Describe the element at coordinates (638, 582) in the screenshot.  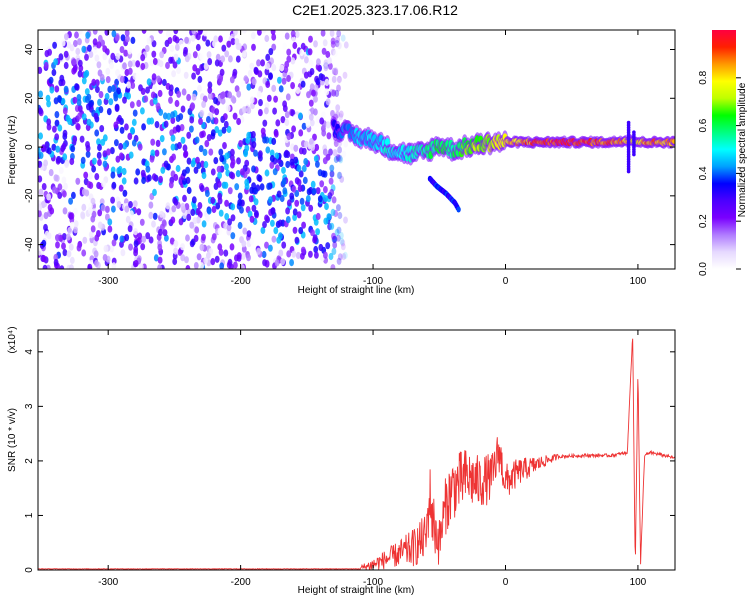
I see `x-tick-label: 100` at that location.